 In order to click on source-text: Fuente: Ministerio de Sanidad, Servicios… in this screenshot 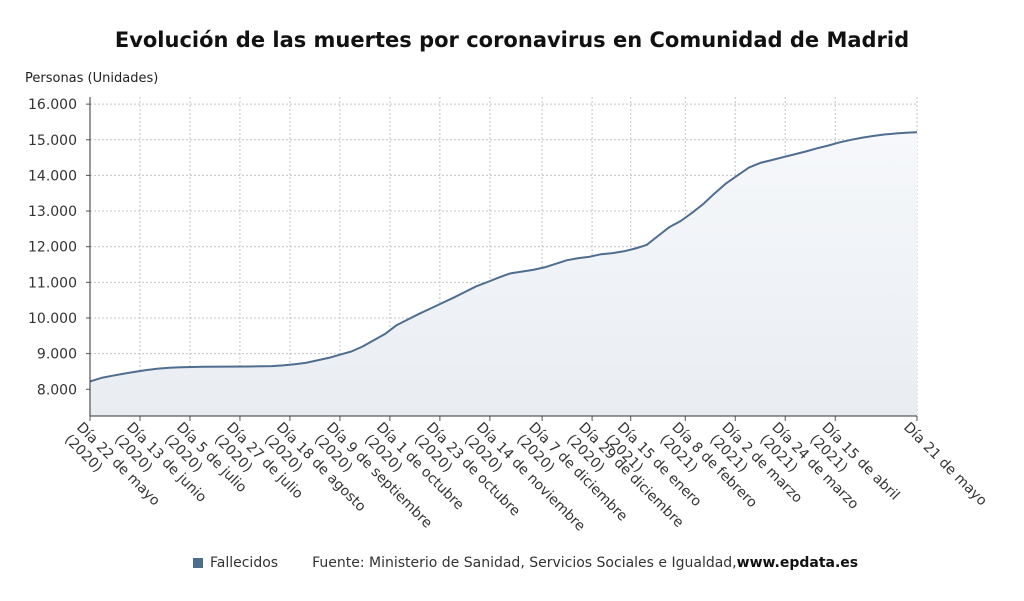, I will do `click(524, 563)`.